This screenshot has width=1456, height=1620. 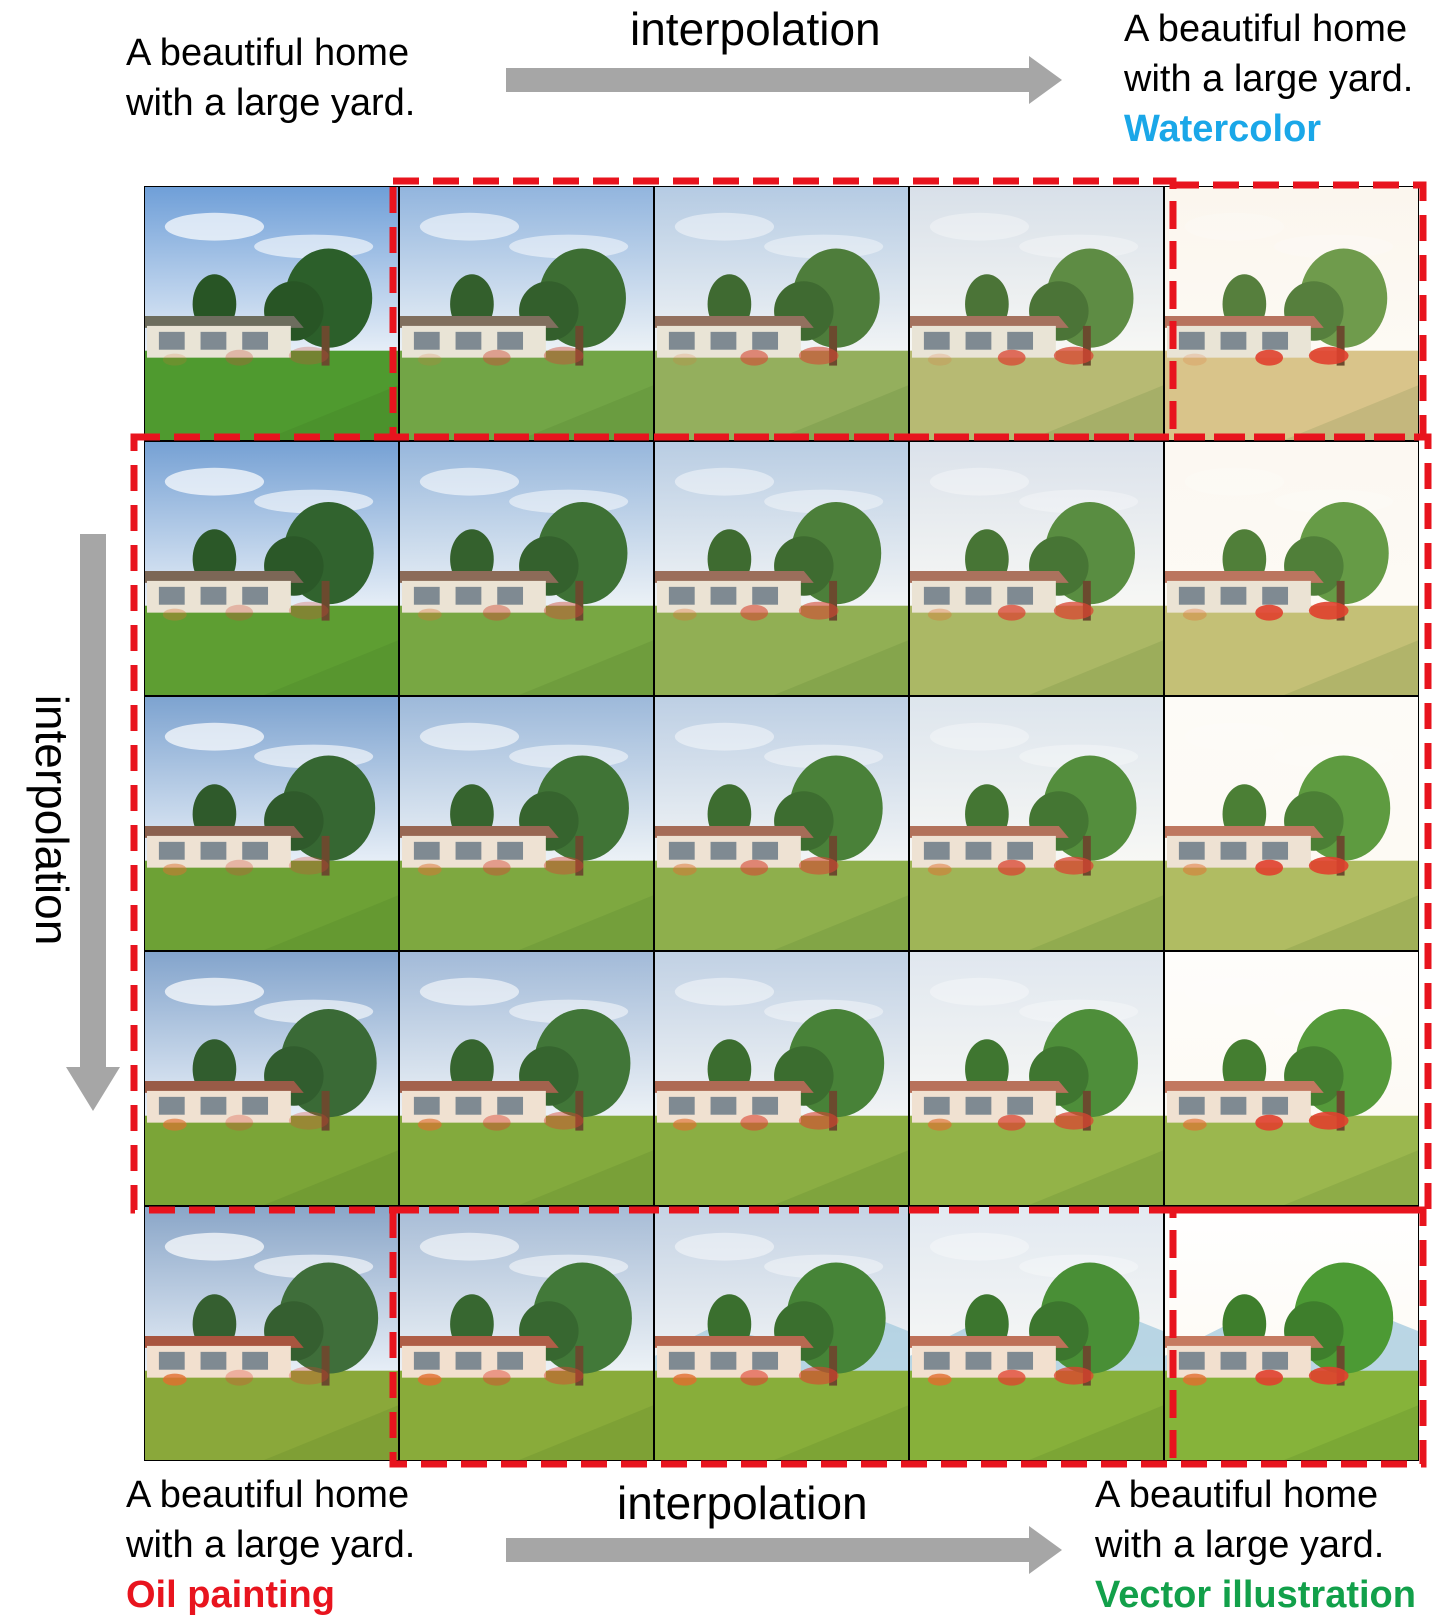 I want to click on caption-top-left-line2: with a large yard., so click(x=271, y=103).